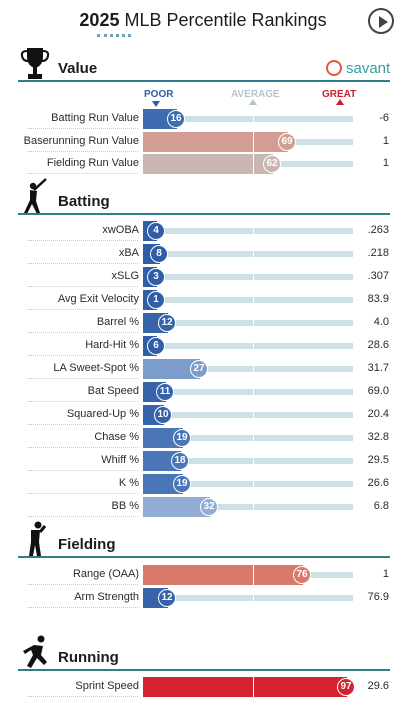 This screenshot has height=714, width=406. Describe the element at coordinates (99, 20) in the screenshot. I see `title-year: 2025` at that location.